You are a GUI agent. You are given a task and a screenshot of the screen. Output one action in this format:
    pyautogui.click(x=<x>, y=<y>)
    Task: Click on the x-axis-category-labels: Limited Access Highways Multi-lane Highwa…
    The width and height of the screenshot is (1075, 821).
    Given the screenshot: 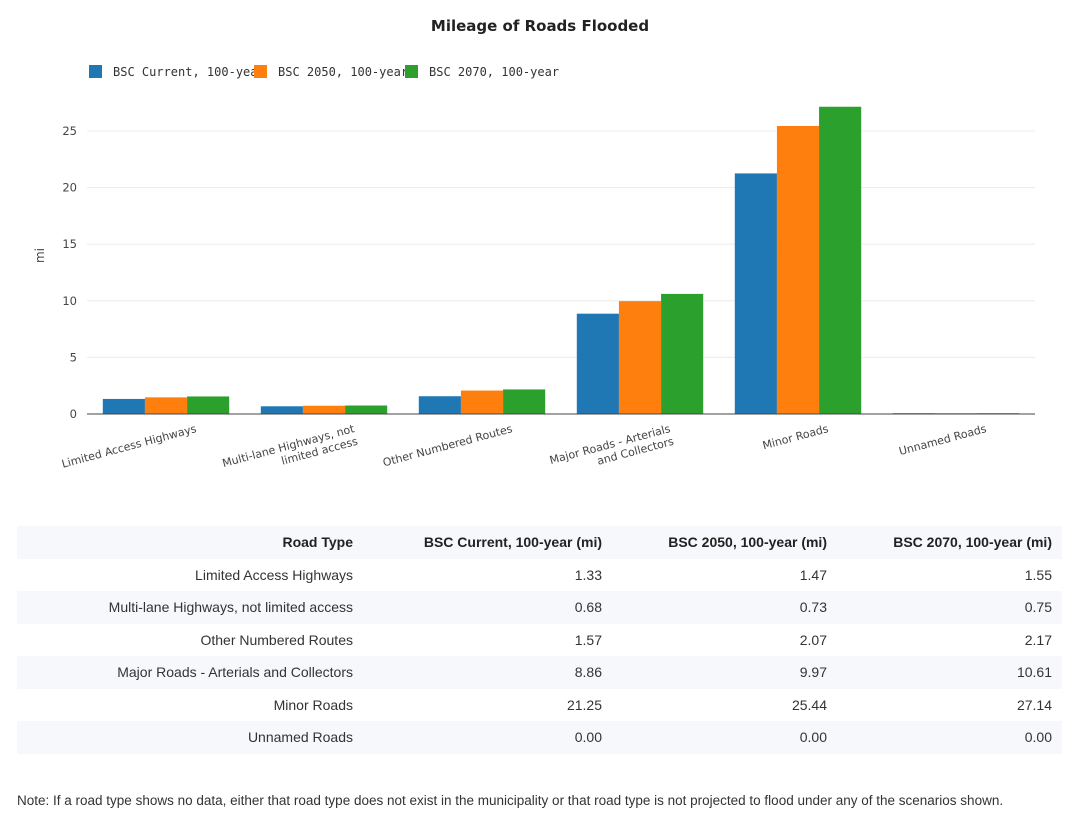 What is the action you would take?
    pyautogui.click(x=524, y=452)
    